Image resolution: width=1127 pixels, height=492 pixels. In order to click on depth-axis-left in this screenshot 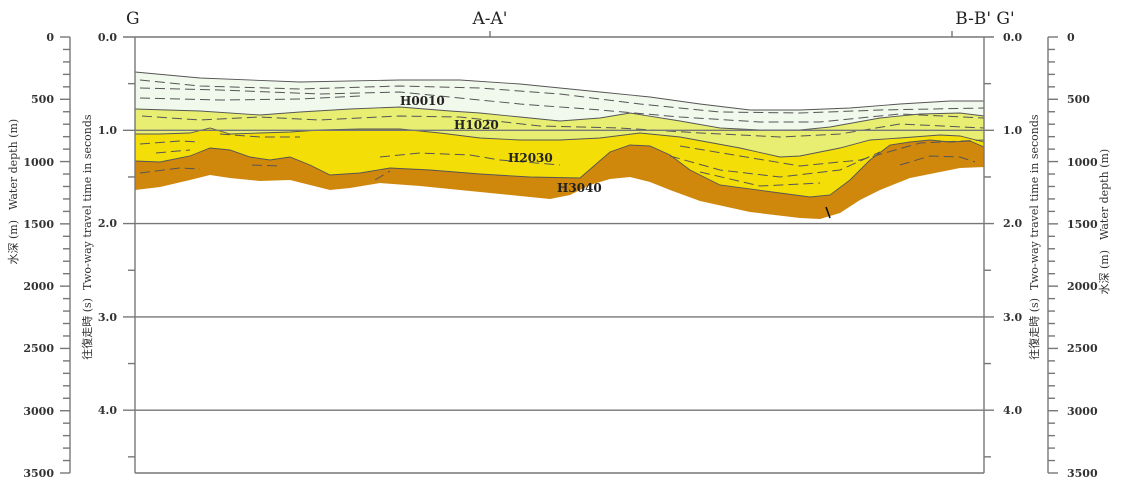, I will do `click(65, 255)`.